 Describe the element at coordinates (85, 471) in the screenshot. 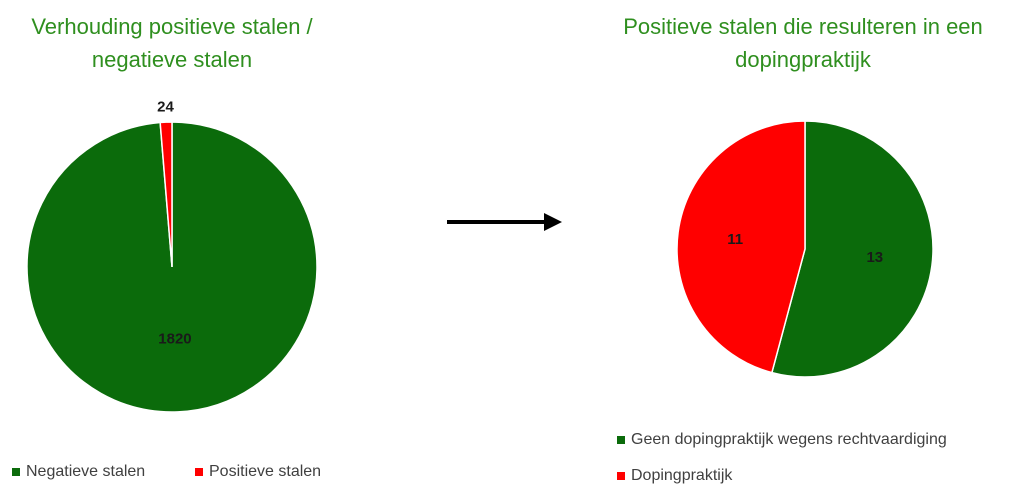

I see `legend-label: Negatieve stalen` at that location.